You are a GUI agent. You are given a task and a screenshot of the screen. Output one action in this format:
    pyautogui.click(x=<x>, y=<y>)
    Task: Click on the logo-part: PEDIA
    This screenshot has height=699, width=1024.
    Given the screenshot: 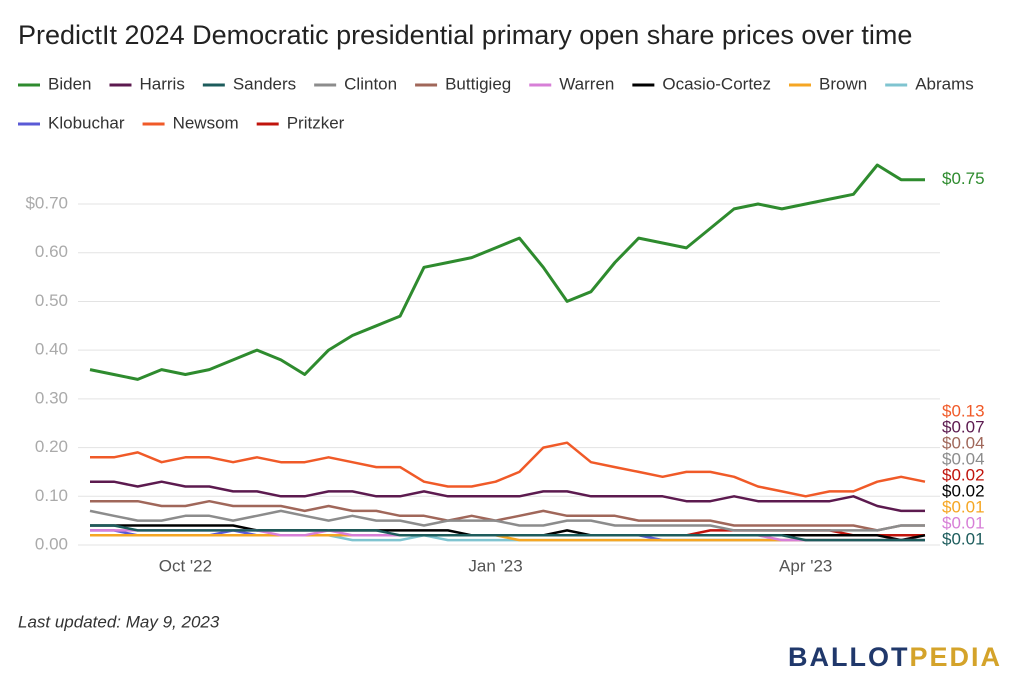 What is the action you would take?
    pyautogui.click(x=955, y=657)
    